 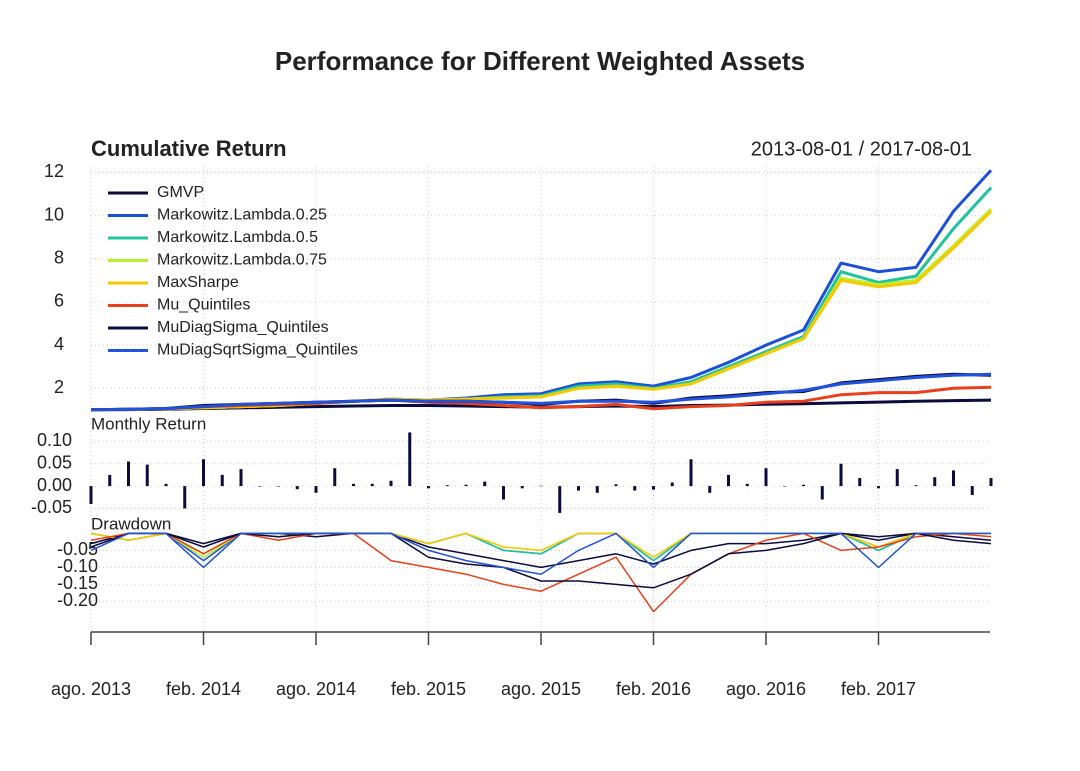 I want to click on legend-label: Mu_Quintiles, so click(x=203, y=305).